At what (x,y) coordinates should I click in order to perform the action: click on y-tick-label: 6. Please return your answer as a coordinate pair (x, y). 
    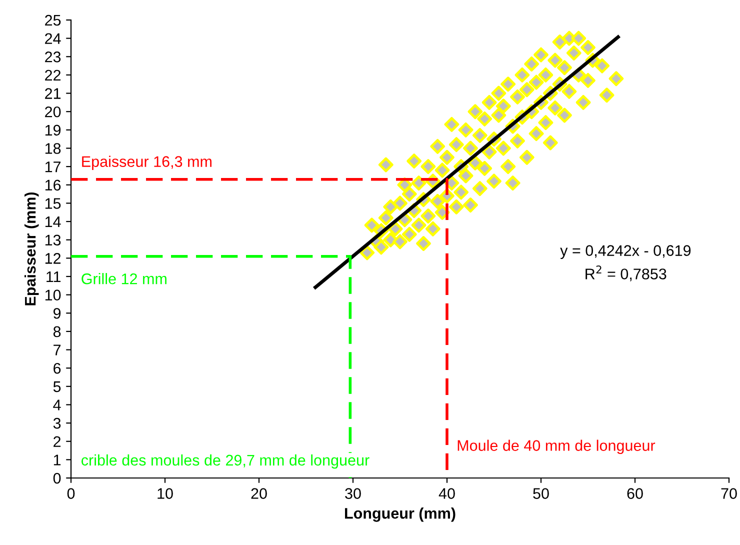
    Looking at the image, I should click on (57, 368).